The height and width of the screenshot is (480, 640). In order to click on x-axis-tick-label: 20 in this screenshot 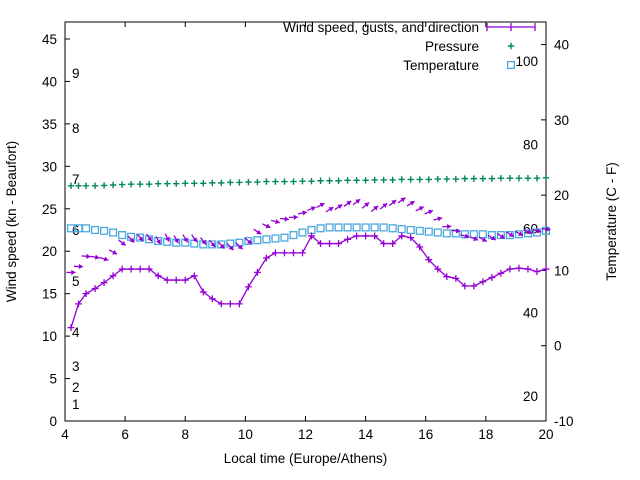, I will do `click(545, 434)`.